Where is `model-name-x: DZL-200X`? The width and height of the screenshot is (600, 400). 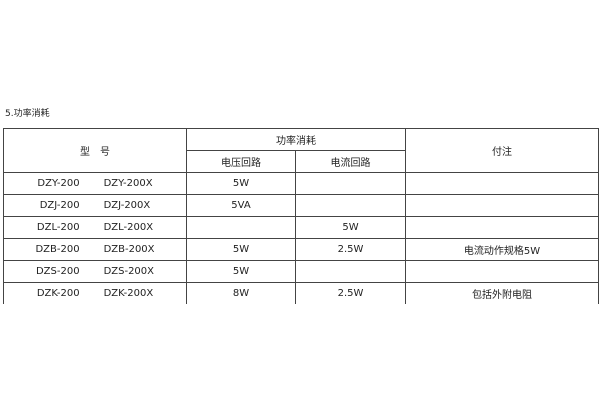 model-name-x: DZL-200X is located at coordinates (128, 227).